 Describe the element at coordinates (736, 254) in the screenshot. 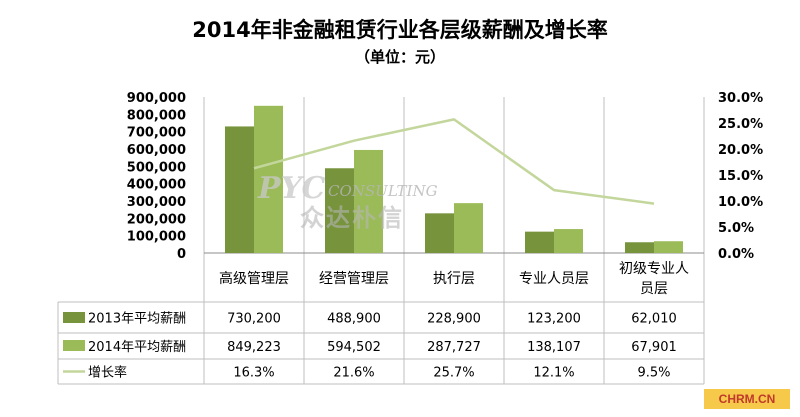

I see `y2-tick-label: 0.0%` at that location.